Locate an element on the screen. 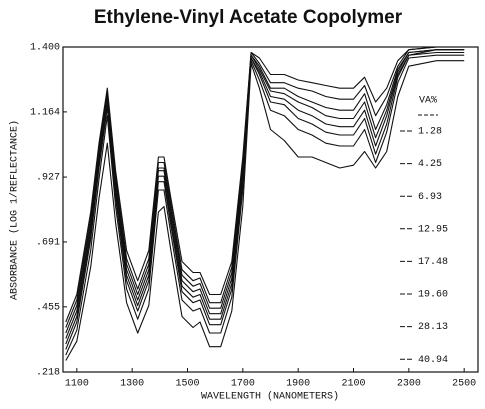 This screenshot has height=409, width=485. y-tick-label: .691 is located at coordinates (48, 243).